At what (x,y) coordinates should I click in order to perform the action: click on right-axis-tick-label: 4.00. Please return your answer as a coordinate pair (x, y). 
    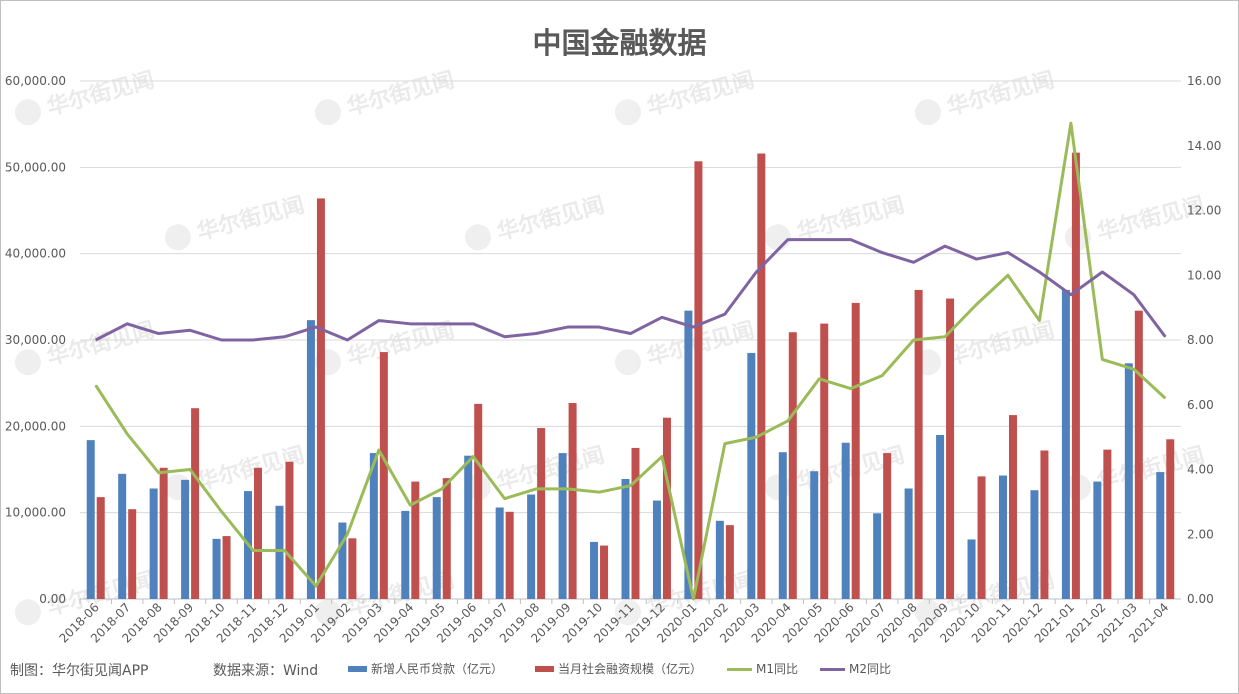
    Looking at the image, I should click on (1200, 470).